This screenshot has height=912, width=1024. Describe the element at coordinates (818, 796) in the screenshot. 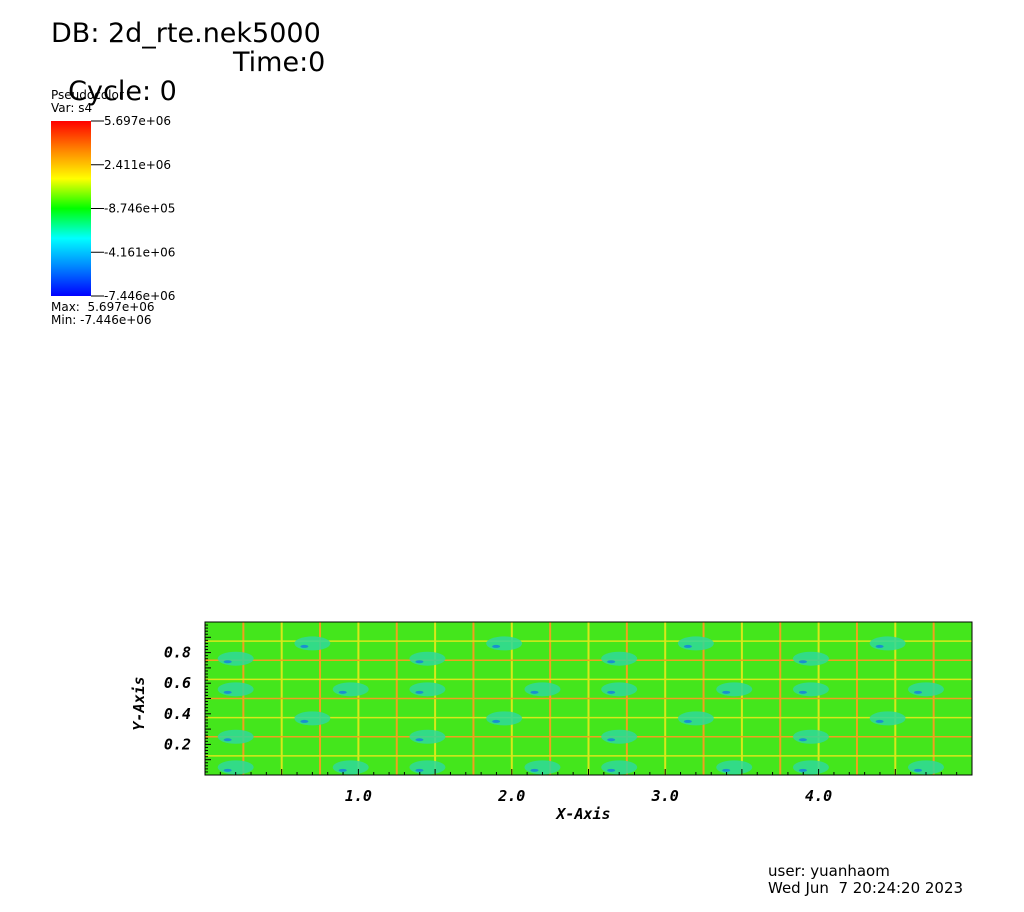

I see `x-tick-label: 4.0` at that location.